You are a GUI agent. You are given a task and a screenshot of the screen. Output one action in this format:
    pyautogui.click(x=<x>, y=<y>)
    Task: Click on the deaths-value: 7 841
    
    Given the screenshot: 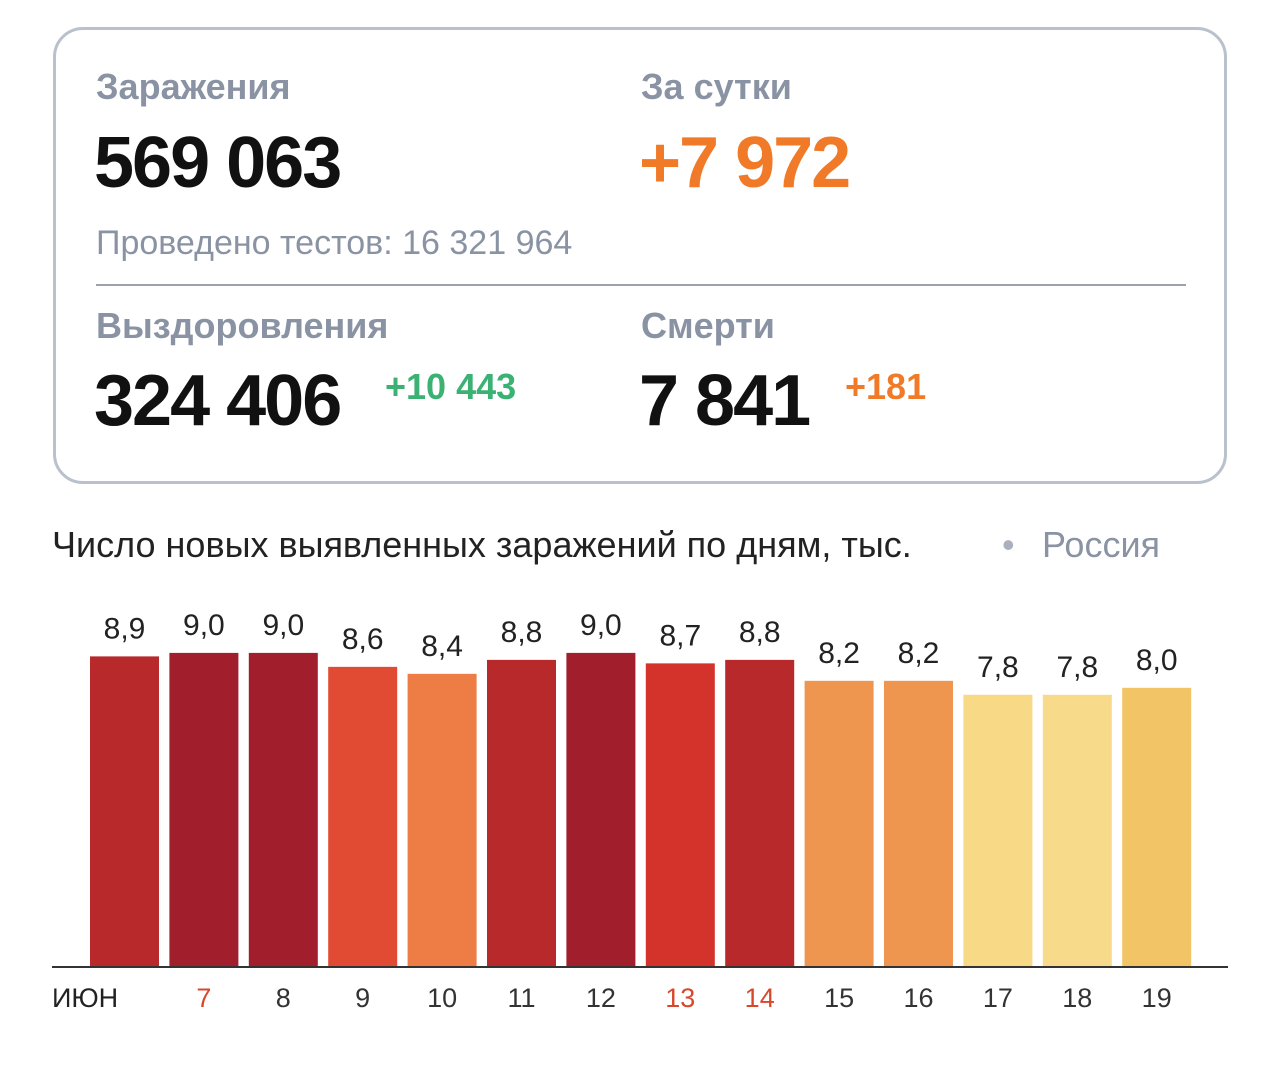 What is the action you would take?
    pyautogui.click(x=725, y=401)
    